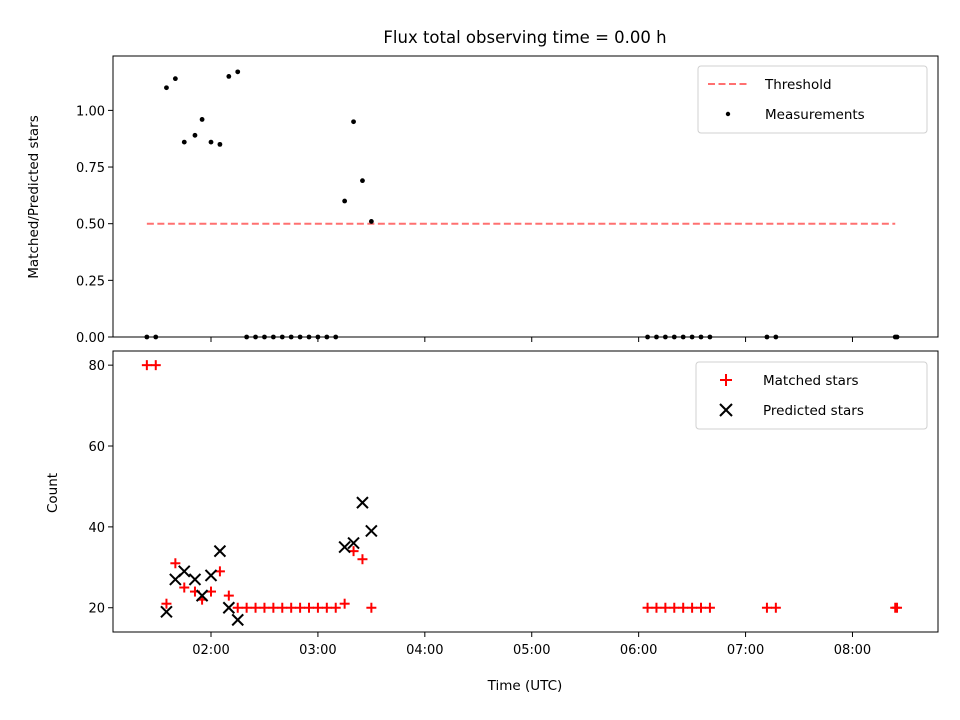 The image size is (960, 720). I want to click on bottom-legend-box, so click(811, 395).